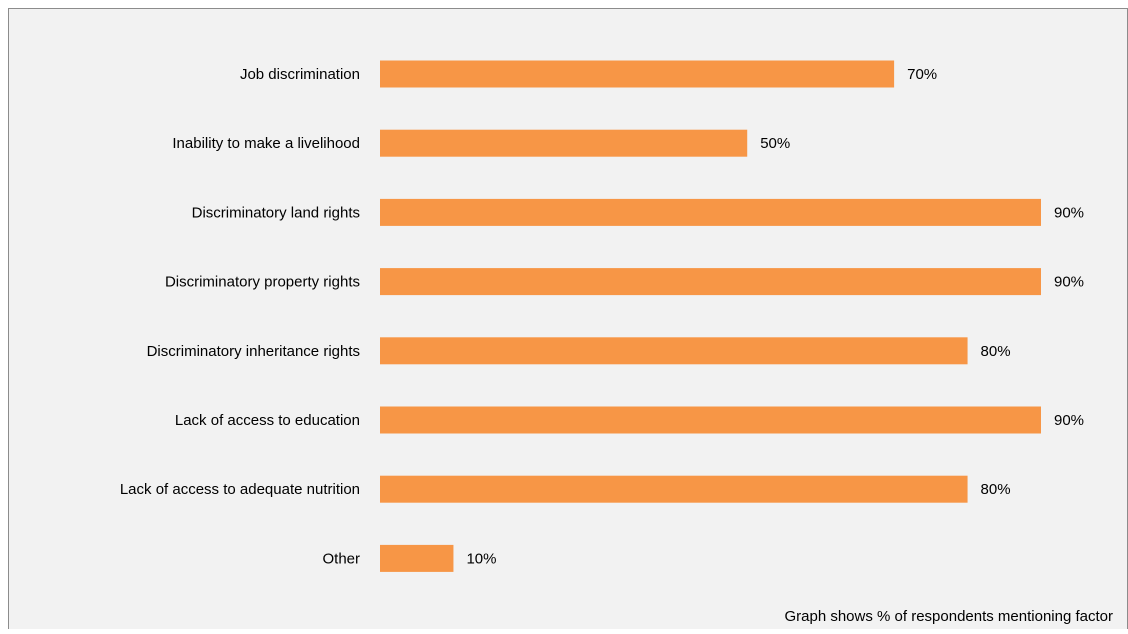 The image size is (1128, 634). What do you see at coordinates (276, 212) in the screenshot?
I see `category-label-discriminatory-land-rights: Discriminatory land rights` at bounding box center [276, 212].